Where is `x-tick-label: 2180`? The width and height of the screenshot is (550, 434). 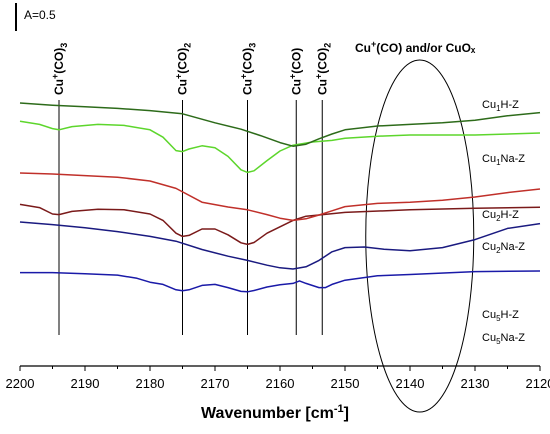 x-tick-label: 2180 is located at coordinates (150, 383).